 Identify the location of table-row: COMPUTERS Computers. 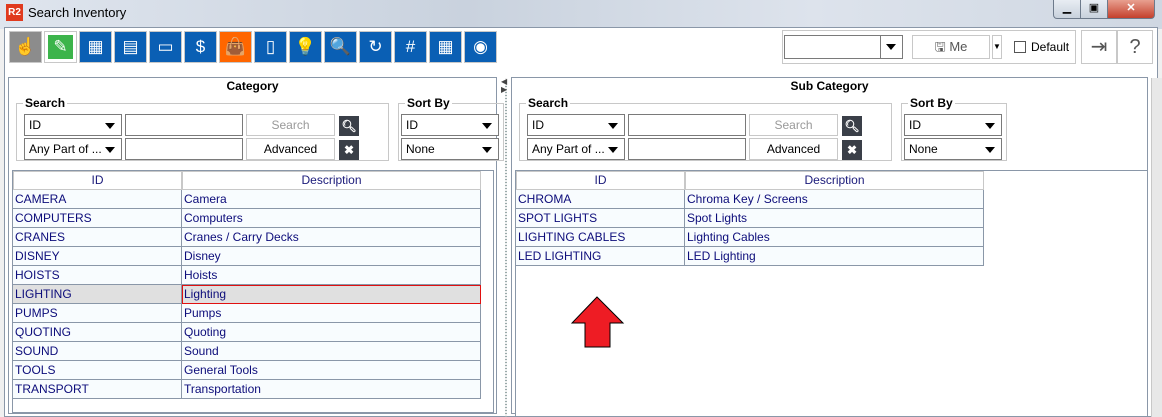
(253, 218).